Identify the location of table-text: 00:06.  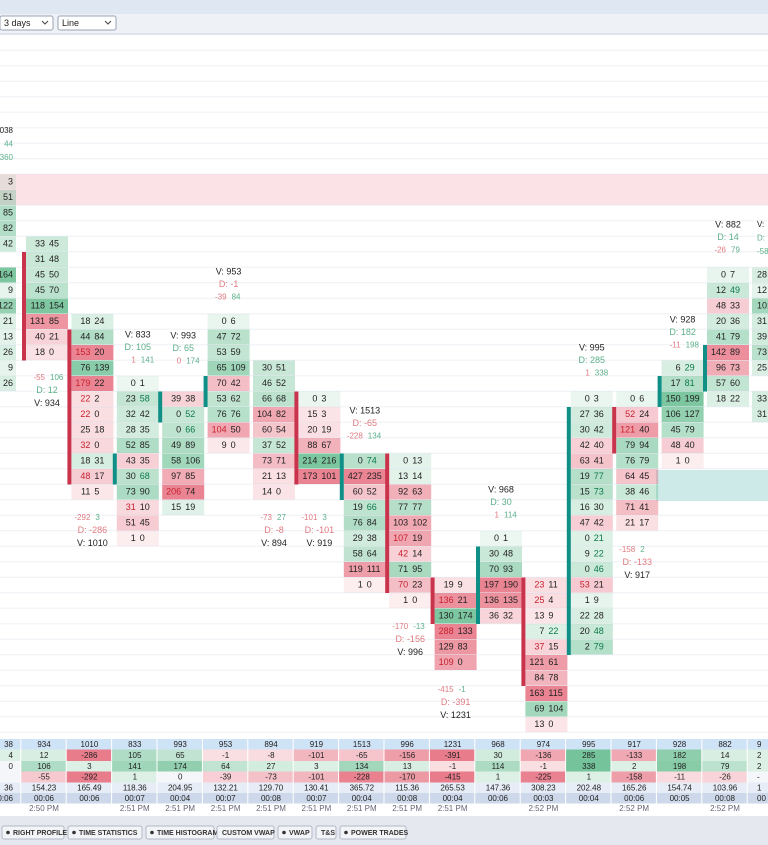
(498, 798).